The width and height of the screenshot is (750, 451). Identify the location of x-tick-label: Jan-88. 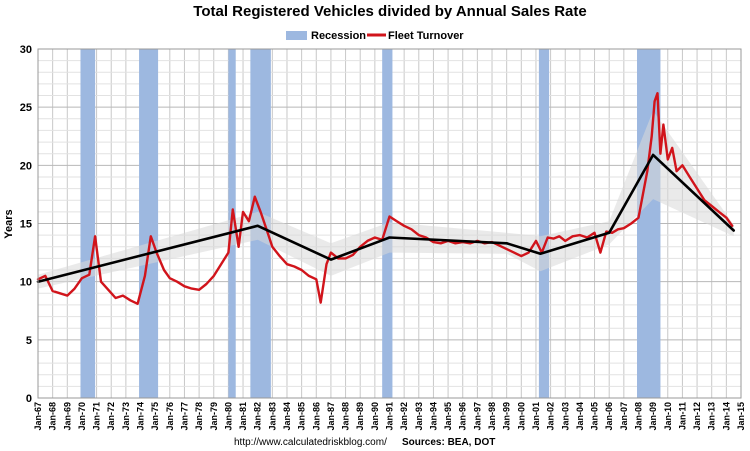
(346, 416).